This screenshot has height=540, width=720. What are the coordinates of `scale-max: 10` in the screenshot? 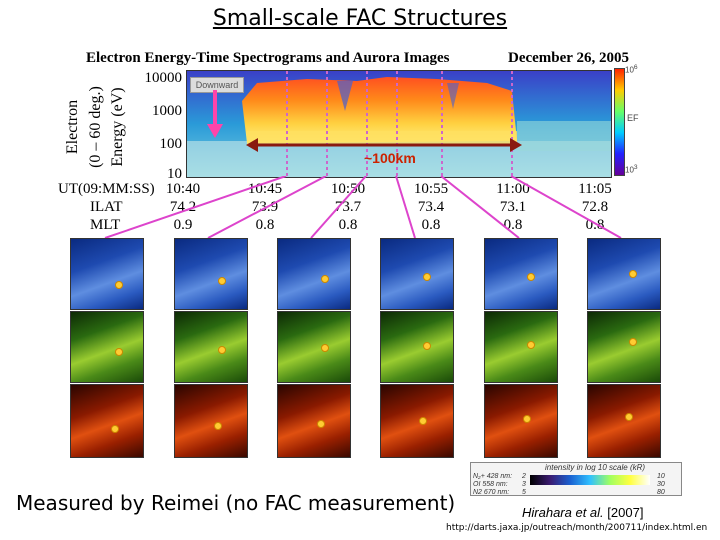 It's located at (661, 476).